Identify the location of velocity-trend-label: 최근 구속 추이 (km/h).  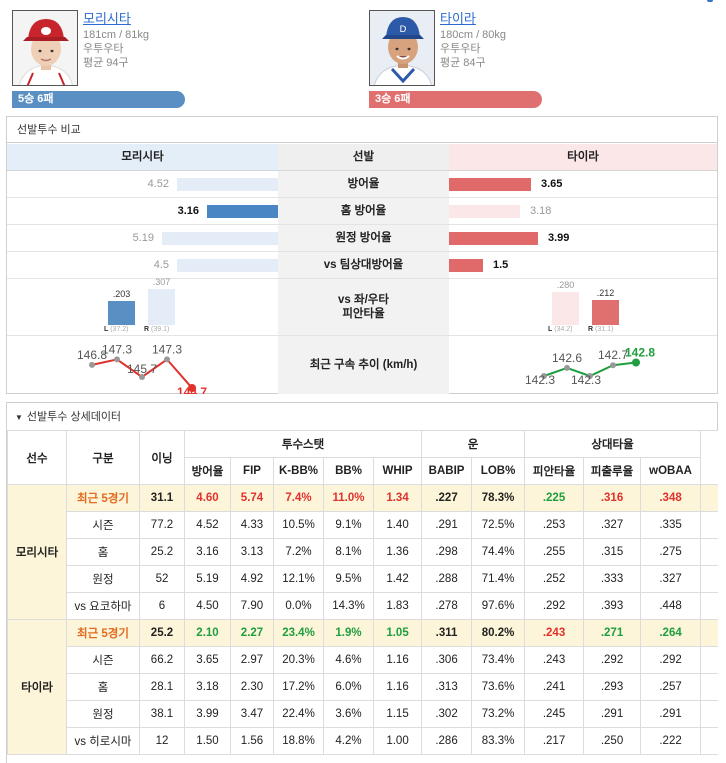
(363, 365).